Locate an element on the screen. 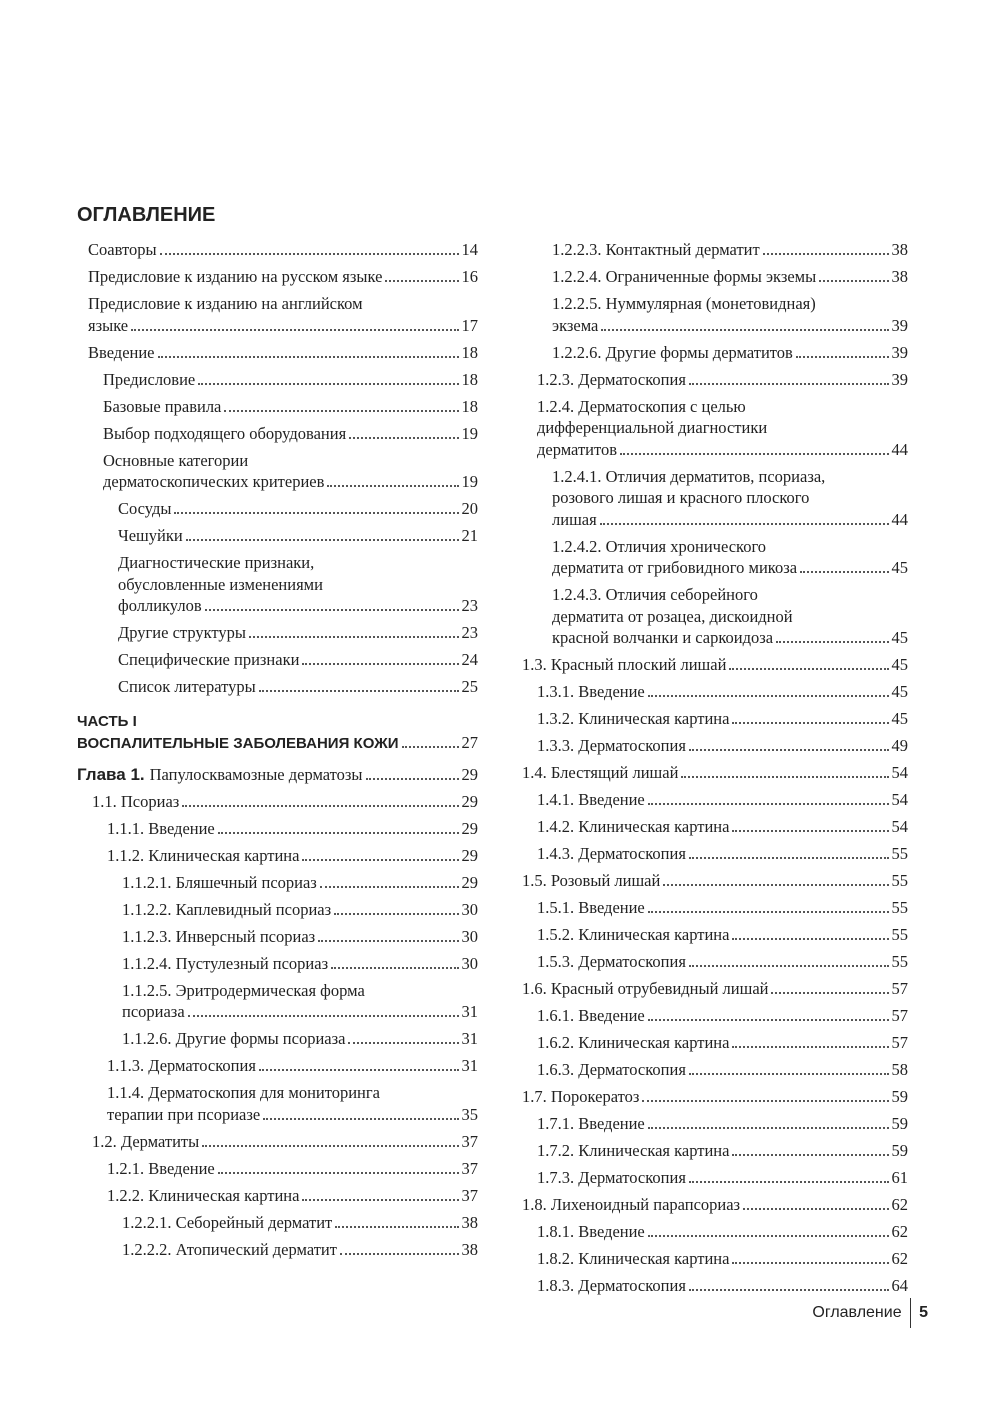 This screenshot has width=1000, height=1415. entry-text: 1.1.2.6. Другие формы псориаза is located at coordinates (234, 1038).